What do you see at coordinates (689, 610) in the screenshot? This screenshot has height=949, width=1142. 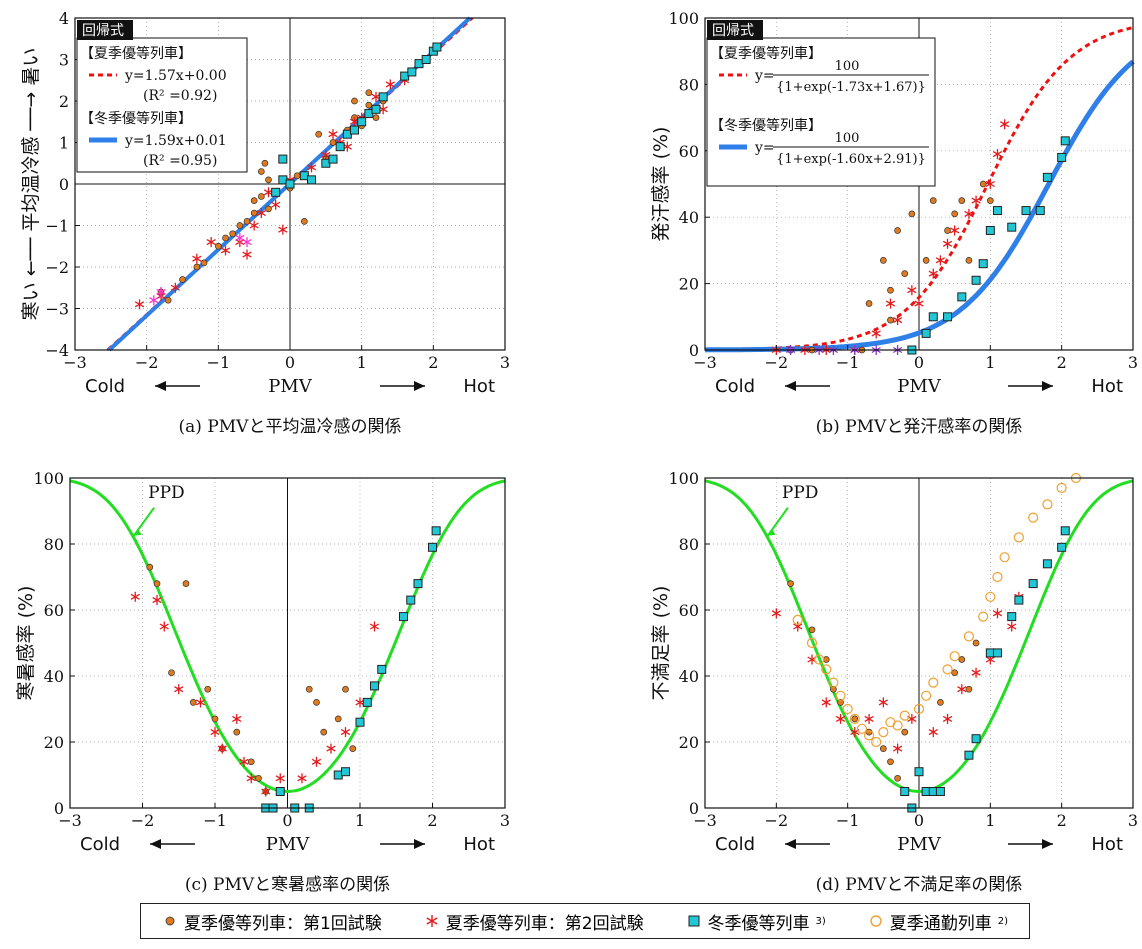 I see `y-tick-label: 60` at bounding box center [689, 610].